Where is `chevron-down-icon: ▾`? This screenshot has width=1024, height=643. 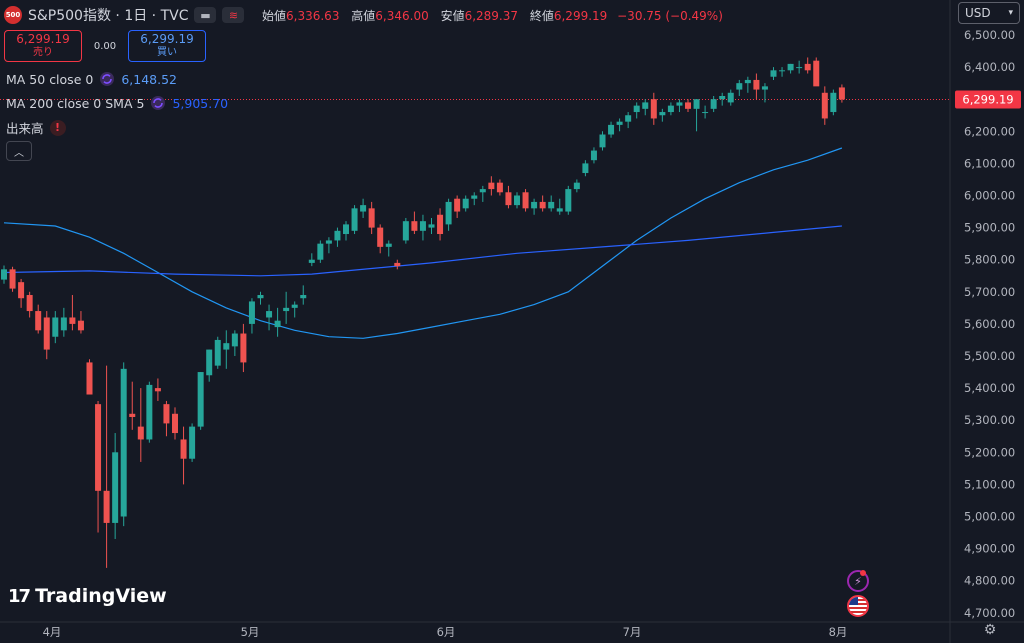 chevron-down-icon: ▾ is located at coordinates (1010, 13).